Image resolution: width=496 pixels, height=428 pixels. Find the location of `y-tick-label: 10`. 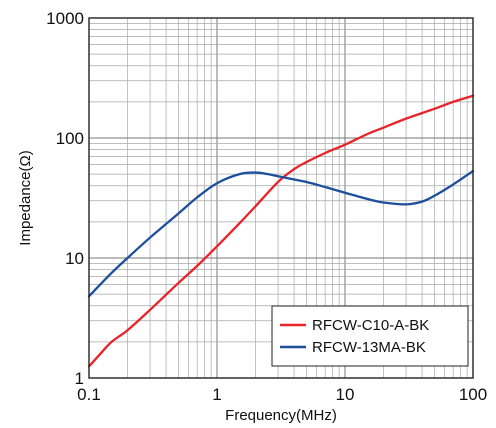

y-tick-label: 10 is located at coordinates (74, 258).